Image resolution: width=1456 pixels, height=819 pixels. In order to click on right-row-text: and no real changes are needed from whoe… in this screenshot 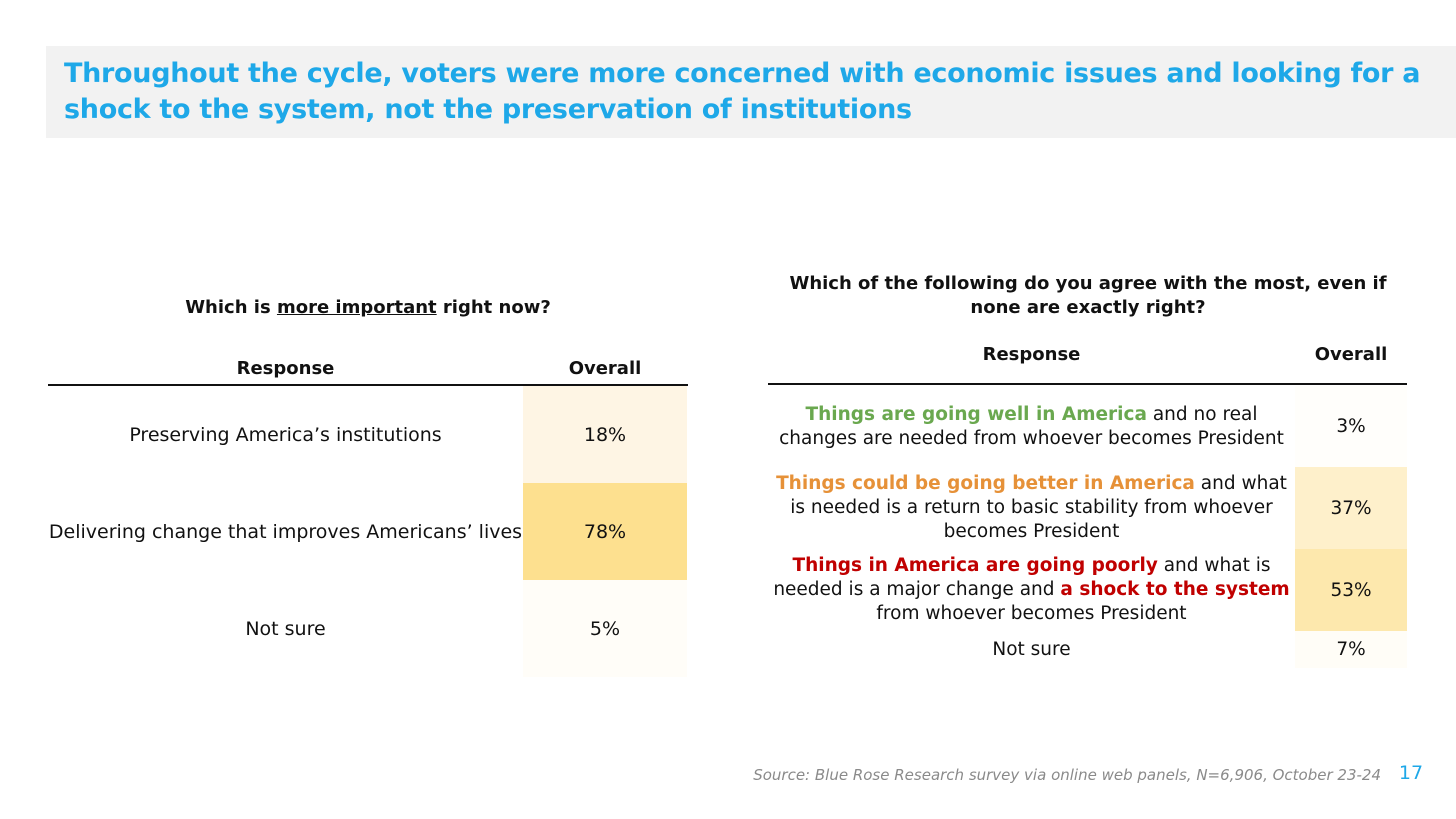, I will do `click(1031, 426)`.